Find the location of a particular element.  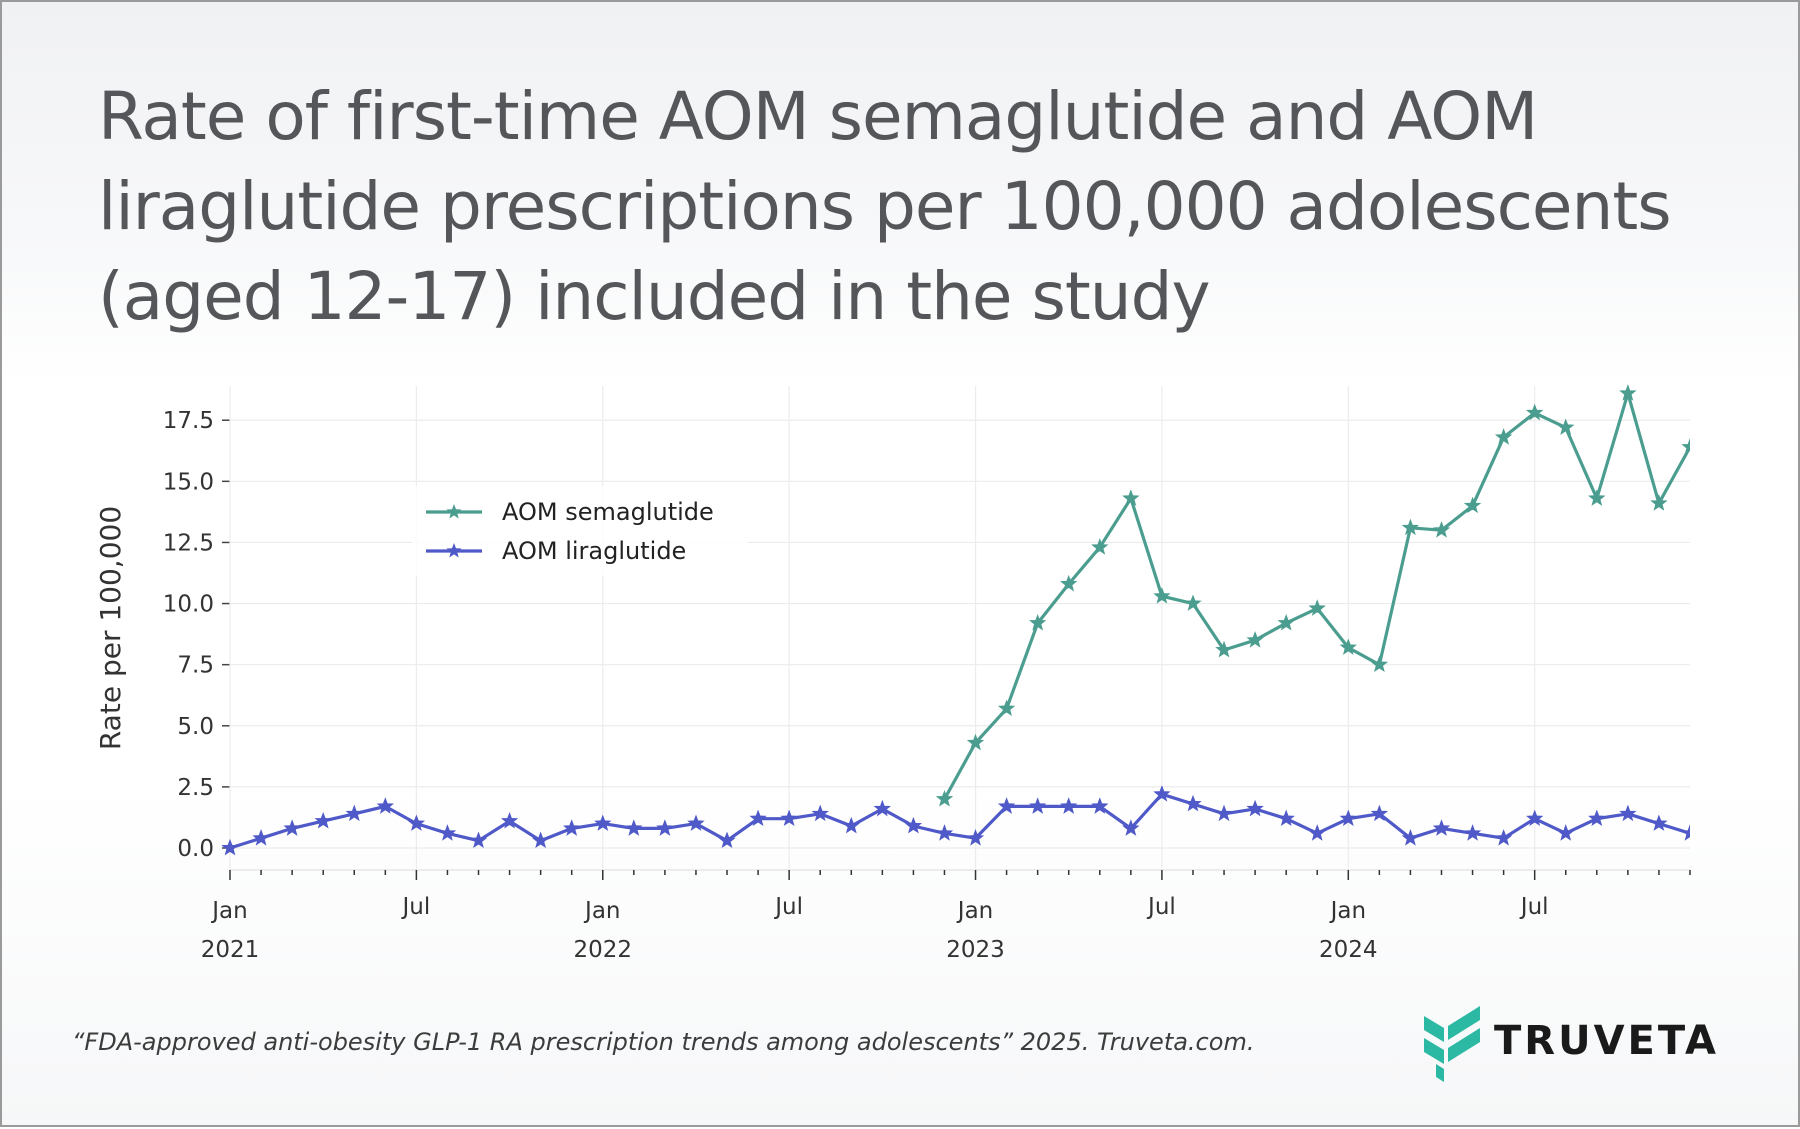

y-tick-label: 10.0 is located at coordinates (188, 605).